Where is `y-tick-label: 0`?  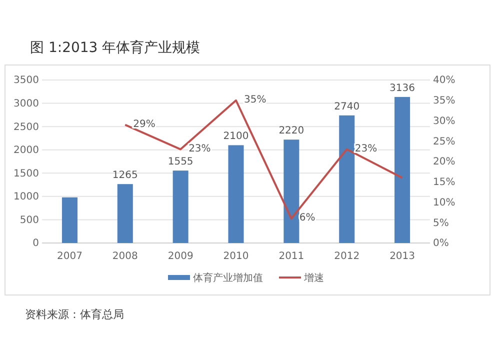
y-tick-label: 0 is located at coordinates (35, 244).